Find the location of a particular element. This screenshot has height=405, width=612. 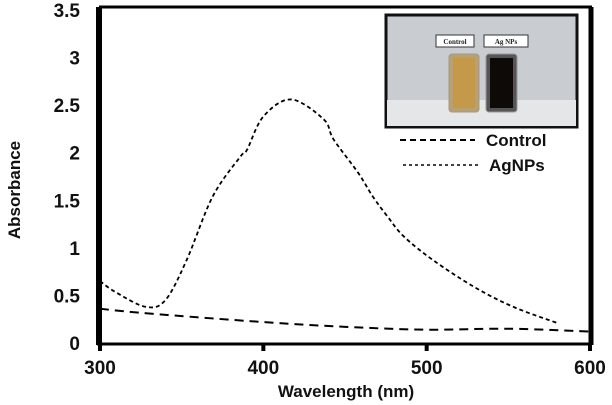

y-tick-label: 2.5 is located at coordinates (67, 106).